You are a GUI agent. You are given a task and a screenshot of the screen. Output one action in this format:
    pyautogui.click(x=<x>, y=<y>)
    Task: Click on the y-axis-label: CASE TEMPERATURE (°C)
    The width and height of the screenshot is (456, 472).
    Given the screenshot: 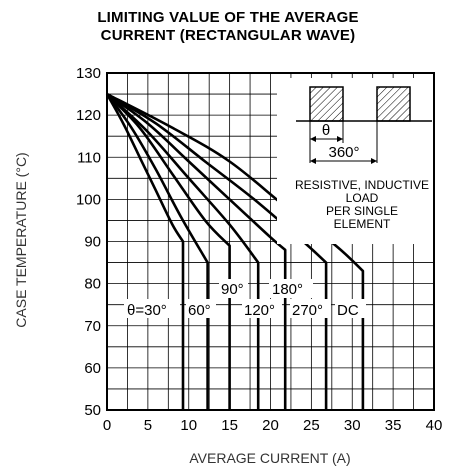 What is the action you would take?
    pyautogui.click(x=21, y=239)
    